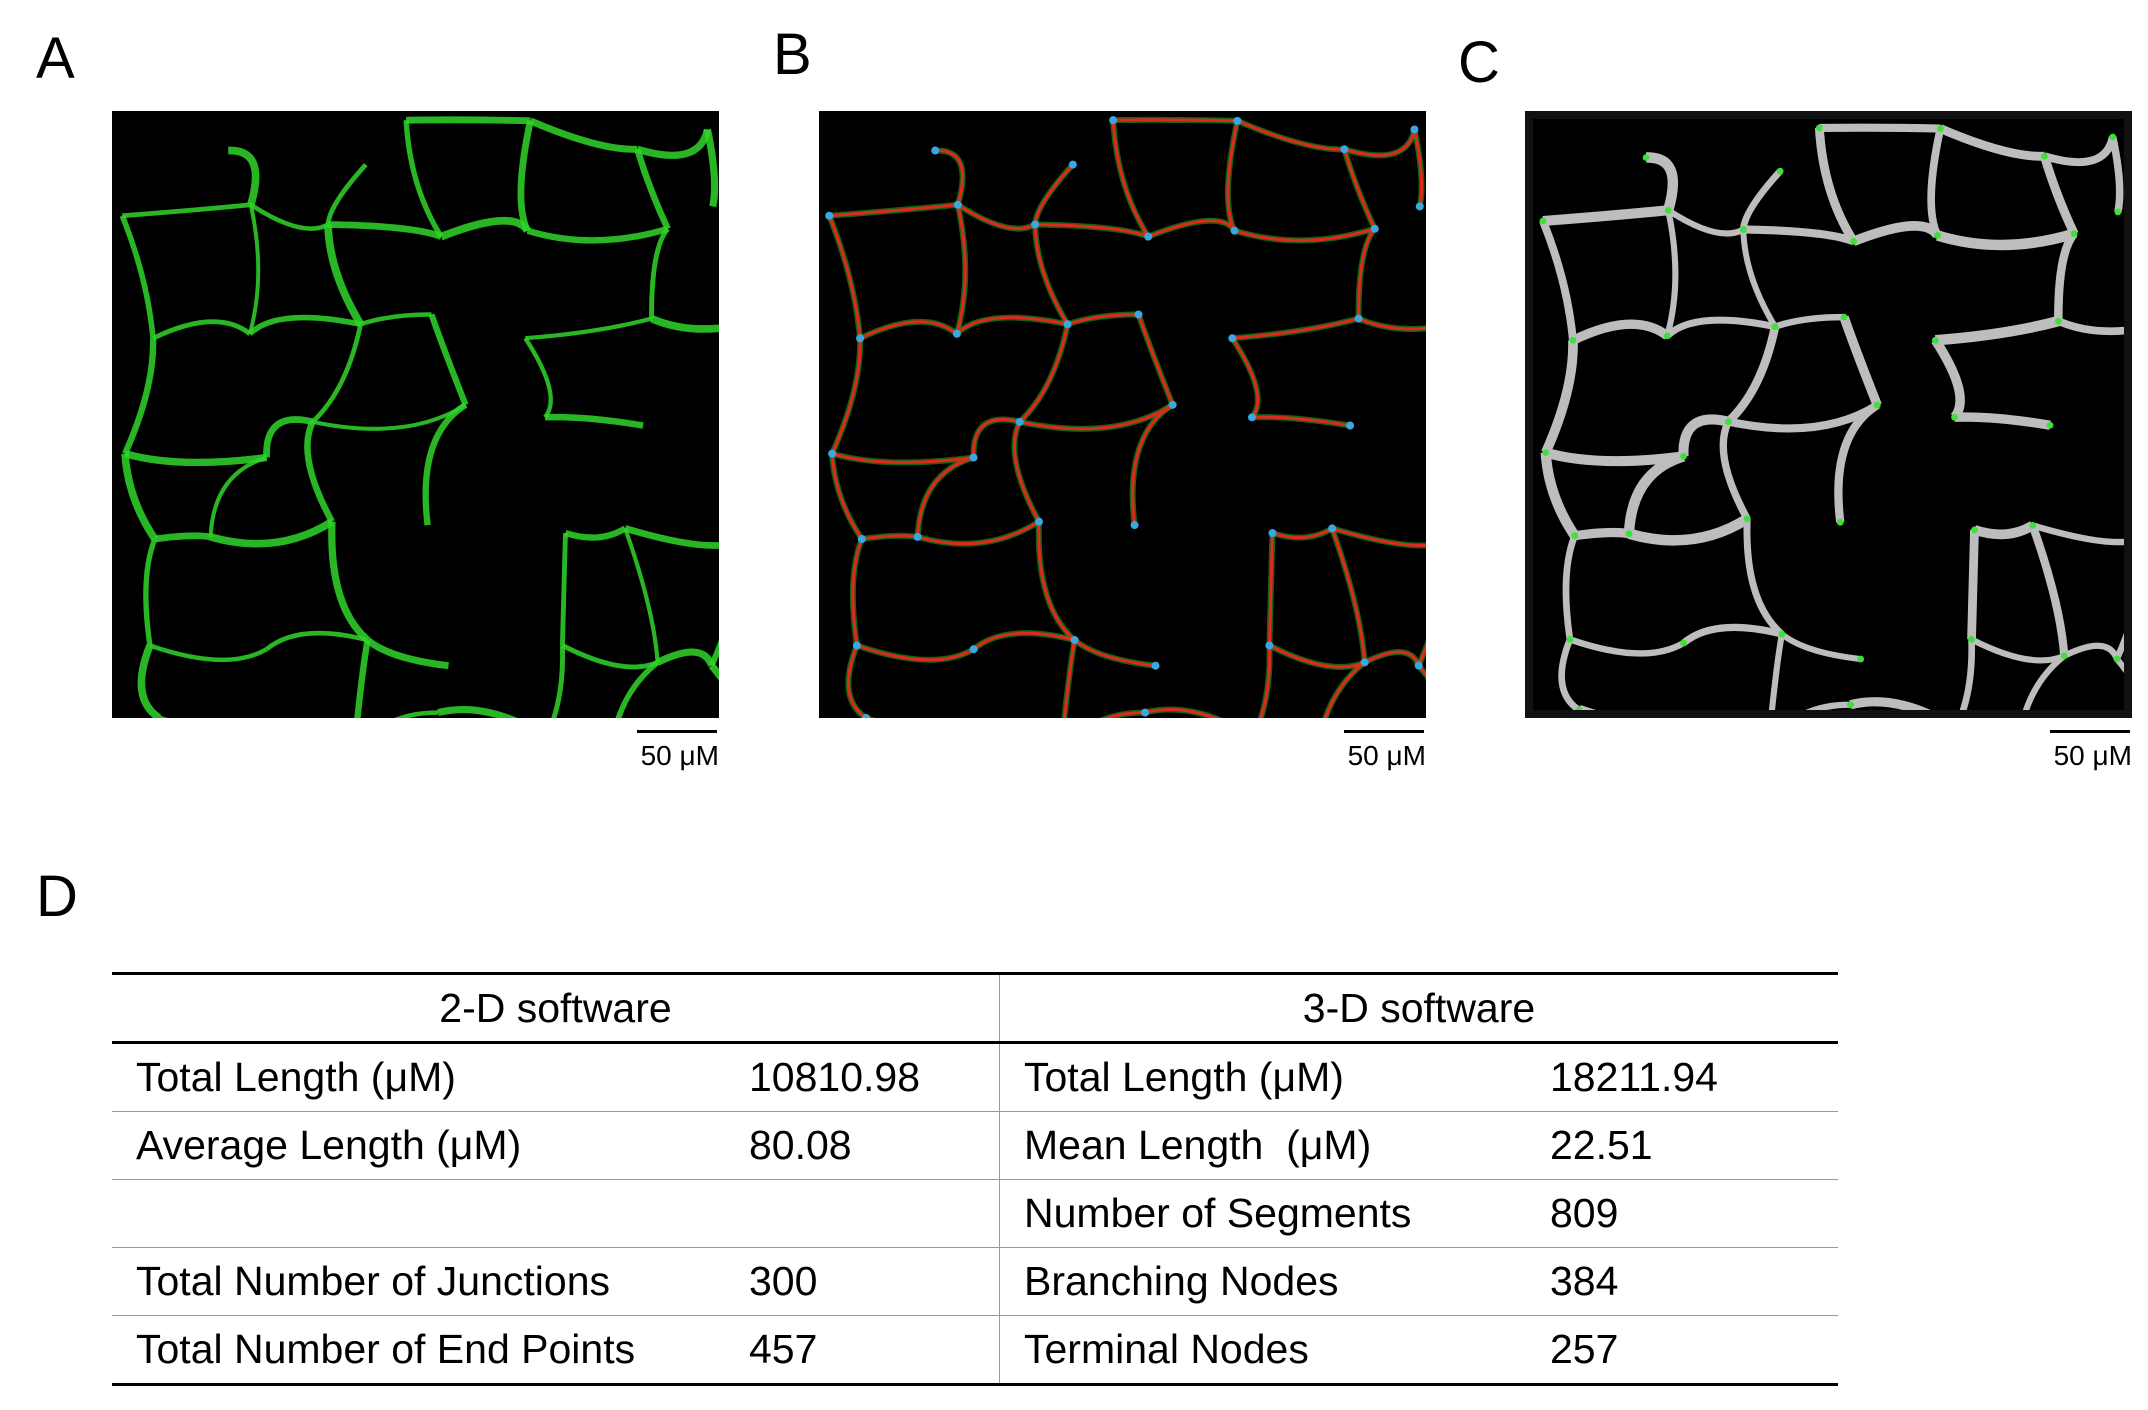 The width and height of the screenshot is (2148, 1410). I want to click on metric-name: Total Length (μM), so click(1274, 1077).